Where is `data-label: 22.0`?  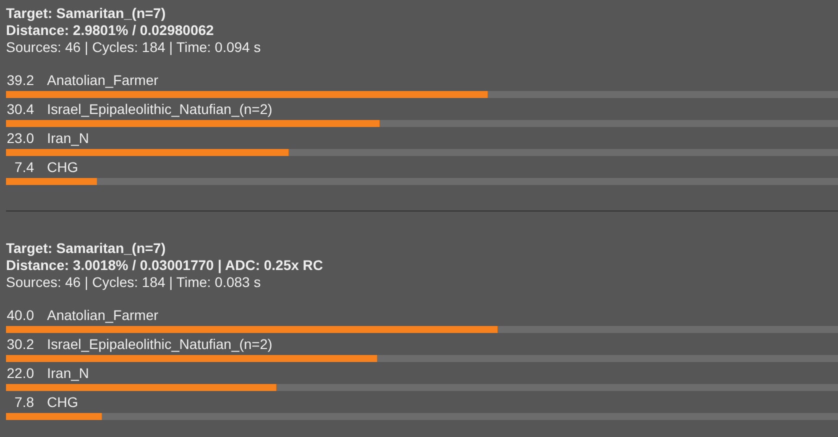 data-label: 22.0 is located at coordinates (20, 373).